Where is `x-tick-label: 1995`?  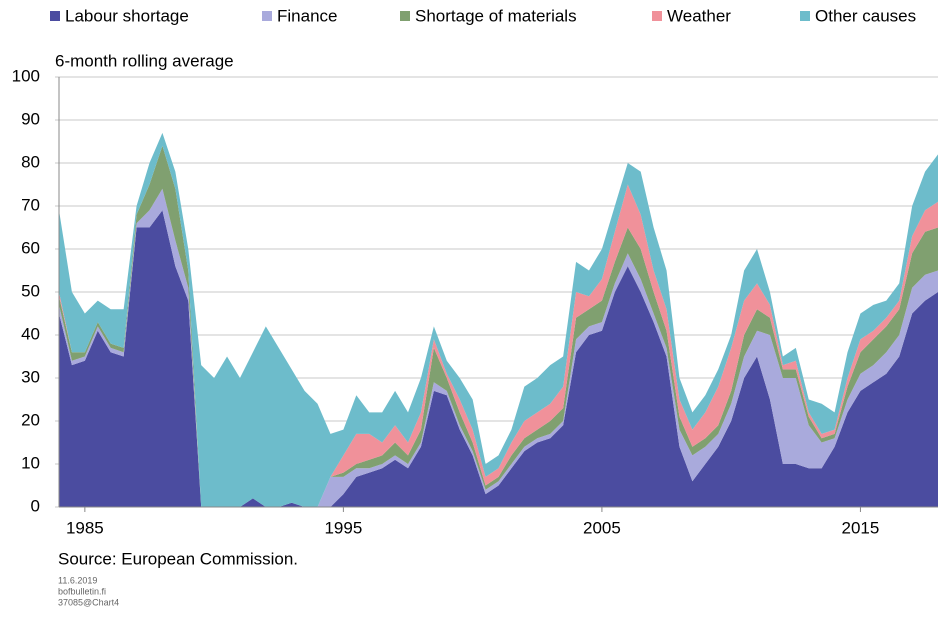
x-tick-label: 1995 is located at coordinates (343, 527).